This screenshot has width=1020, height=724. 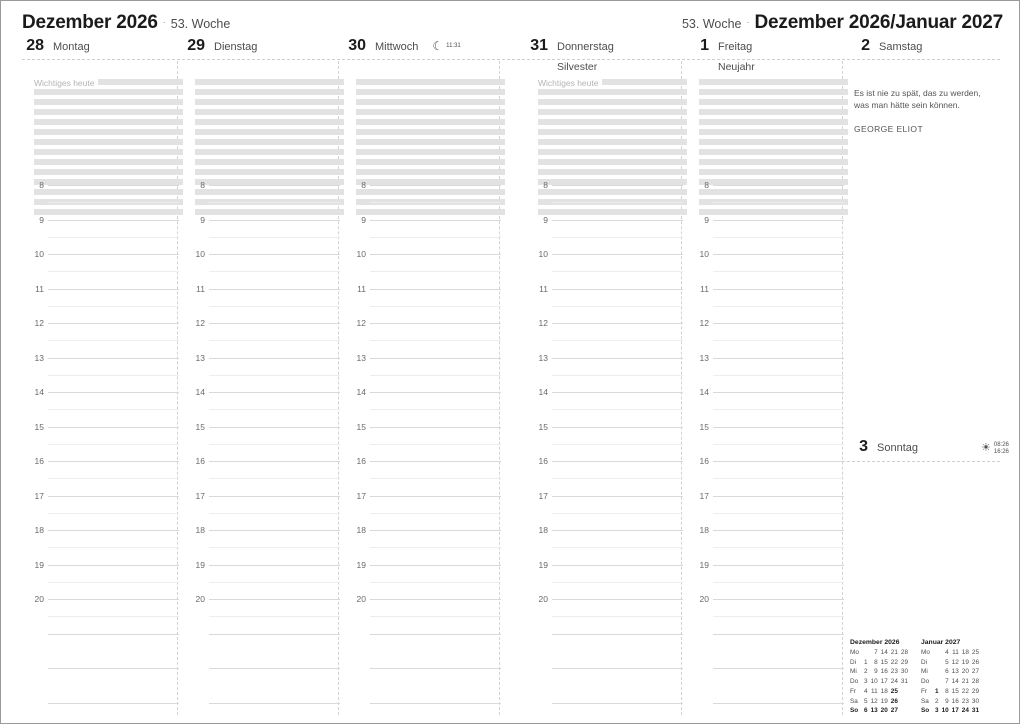 What do you see at coordinates (767, 580) in the screenshot?
I see `hour-row: 19` at bounding box center [767, 580].